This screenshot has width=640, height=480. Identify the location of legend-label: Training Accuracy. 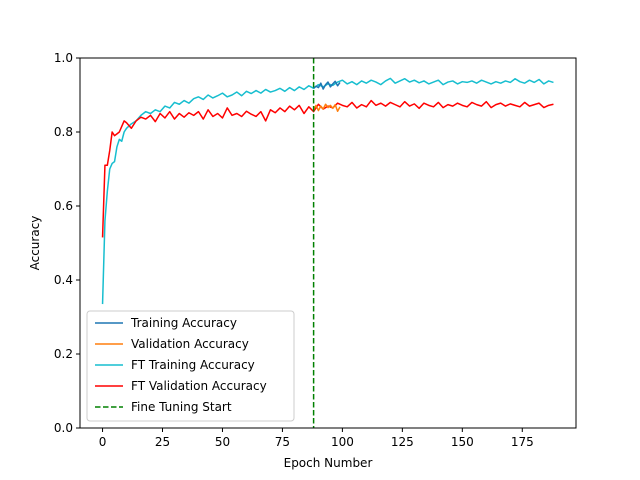
(183, 323).